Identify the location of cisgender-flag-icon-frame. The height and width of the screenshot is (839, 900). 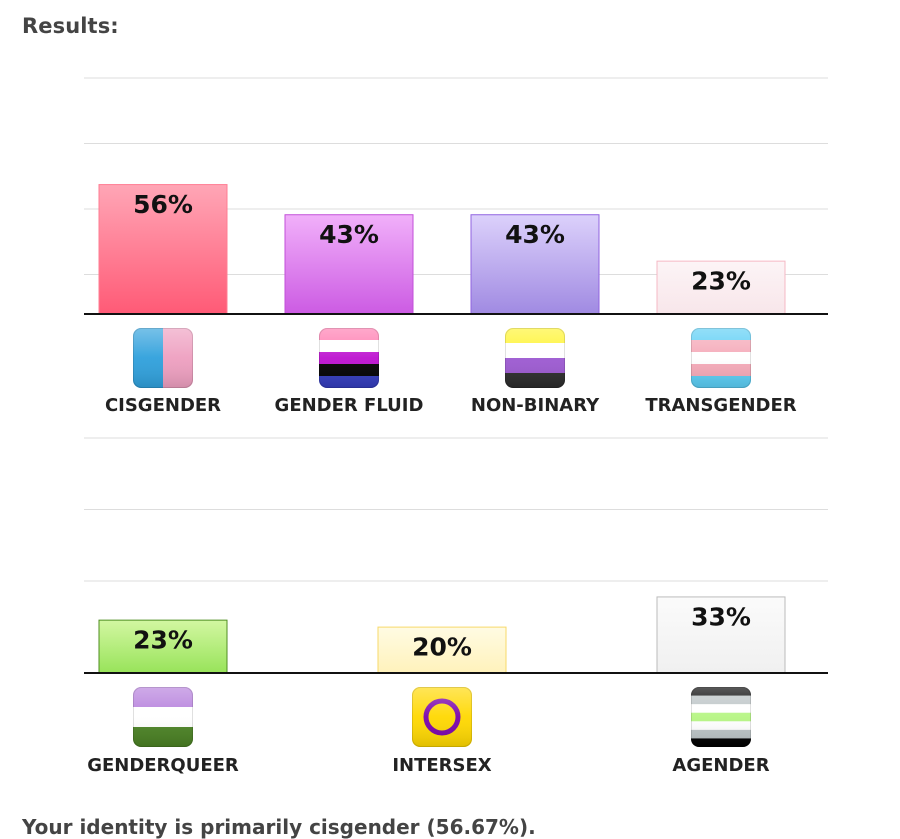
(163, 358).